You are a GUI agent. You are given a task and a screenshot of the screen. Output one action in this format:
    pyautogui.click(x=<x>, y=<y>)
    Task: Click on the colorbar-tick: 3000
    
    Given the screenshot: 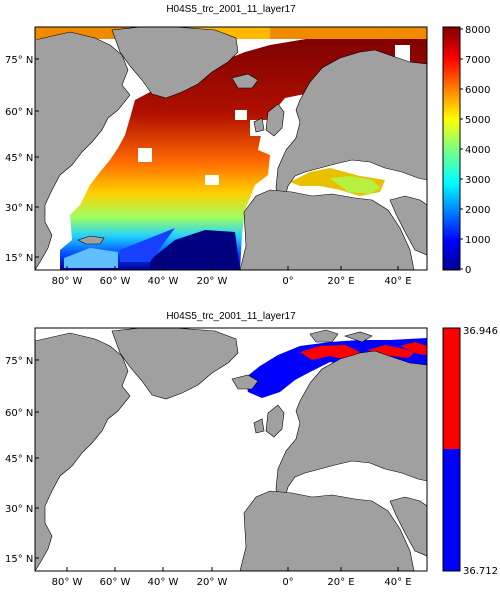 What is the action you would take?
    pyautogui.click(x=477, y=180)
    